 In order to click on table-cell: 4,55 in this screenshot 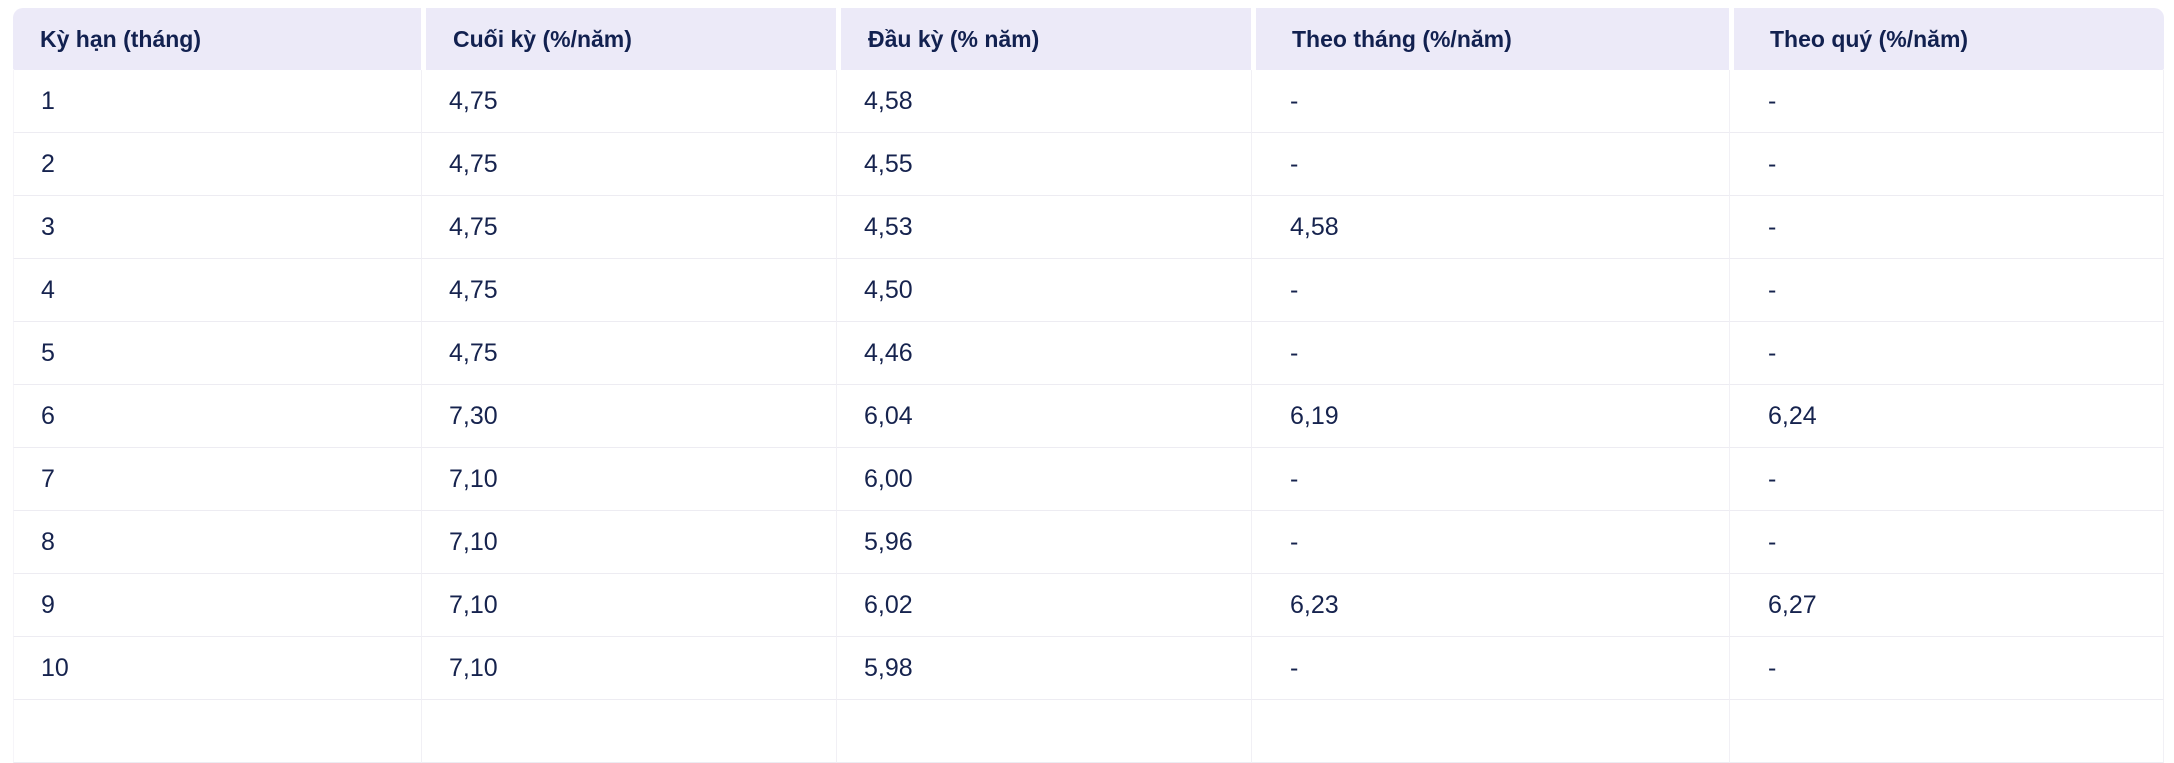, I will do `click(1043, 164)`.